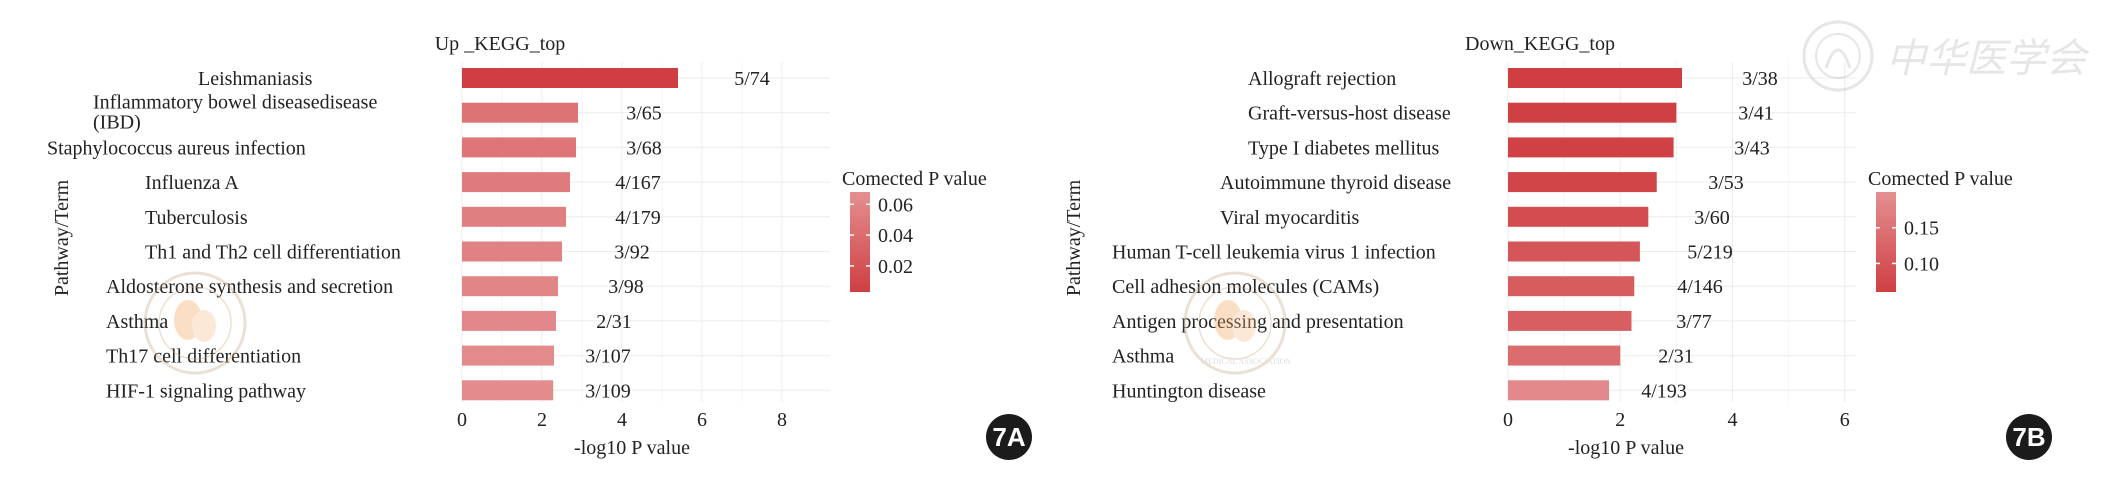 This screenshot has width=2104, height=479. I want to click on category-label: Allograft rejection, so click(1322, 79).